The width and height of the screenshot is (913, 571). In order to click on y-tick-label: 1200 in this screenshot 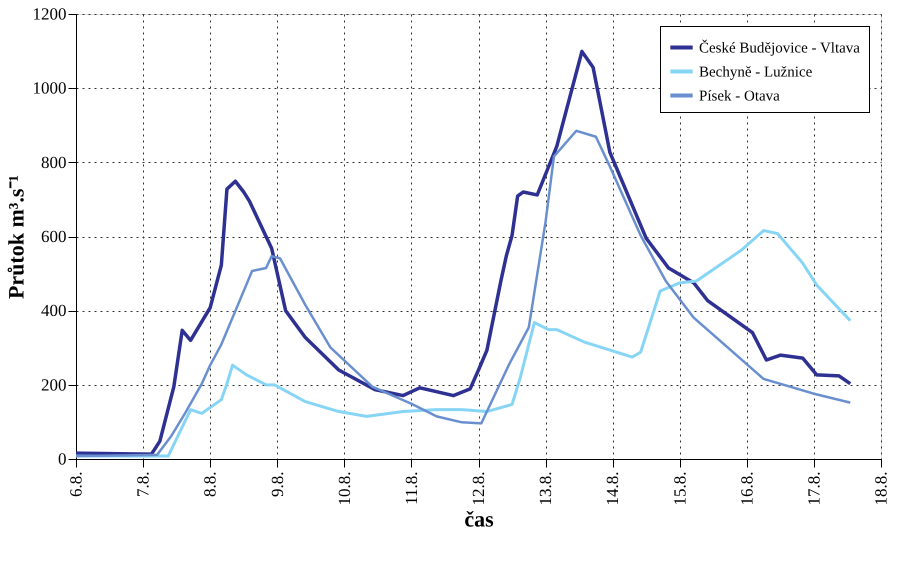, I will do `click(49, 14)`.